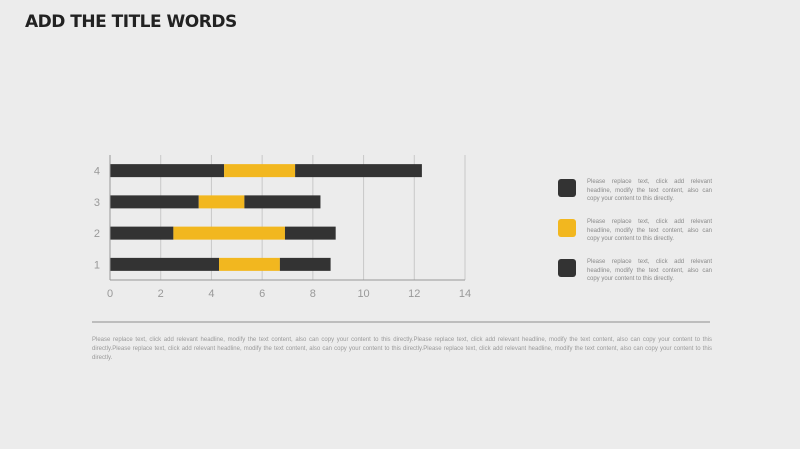 This screenshot has height=449, width=800. I want to click on x-tick-label: 0, so click(110, 294).